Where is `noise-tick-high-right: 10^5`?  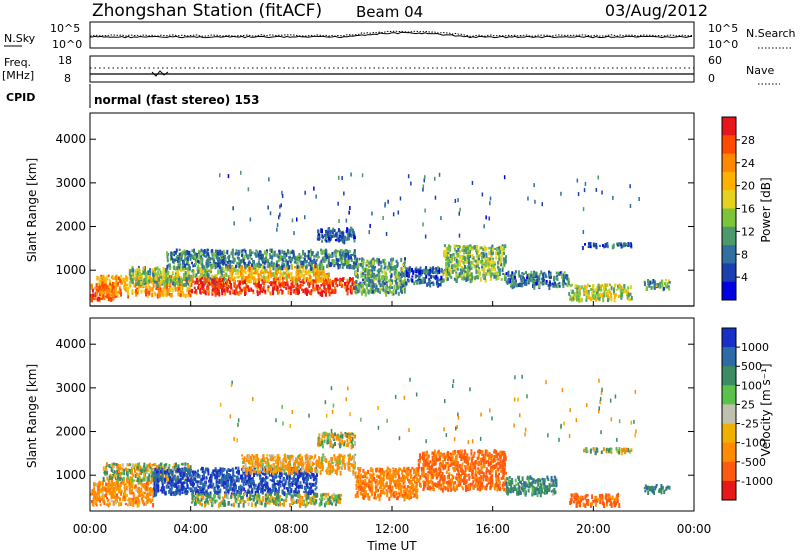 noise-tick-high-right: 10^5 is located at coordinates (723, 28).